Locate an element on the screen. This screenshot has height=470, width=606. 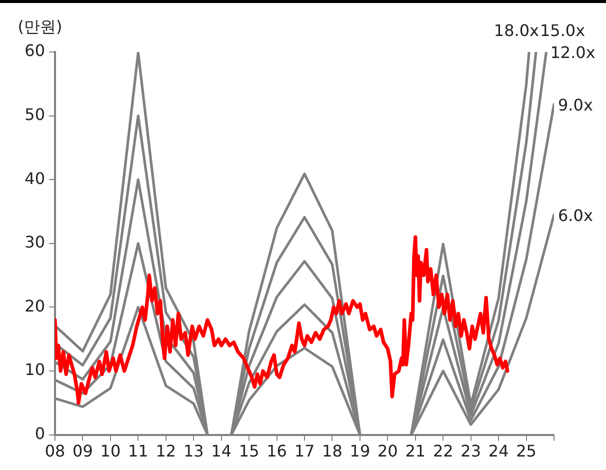
x-tick-label: 22 is located at coordinates (443, 451).